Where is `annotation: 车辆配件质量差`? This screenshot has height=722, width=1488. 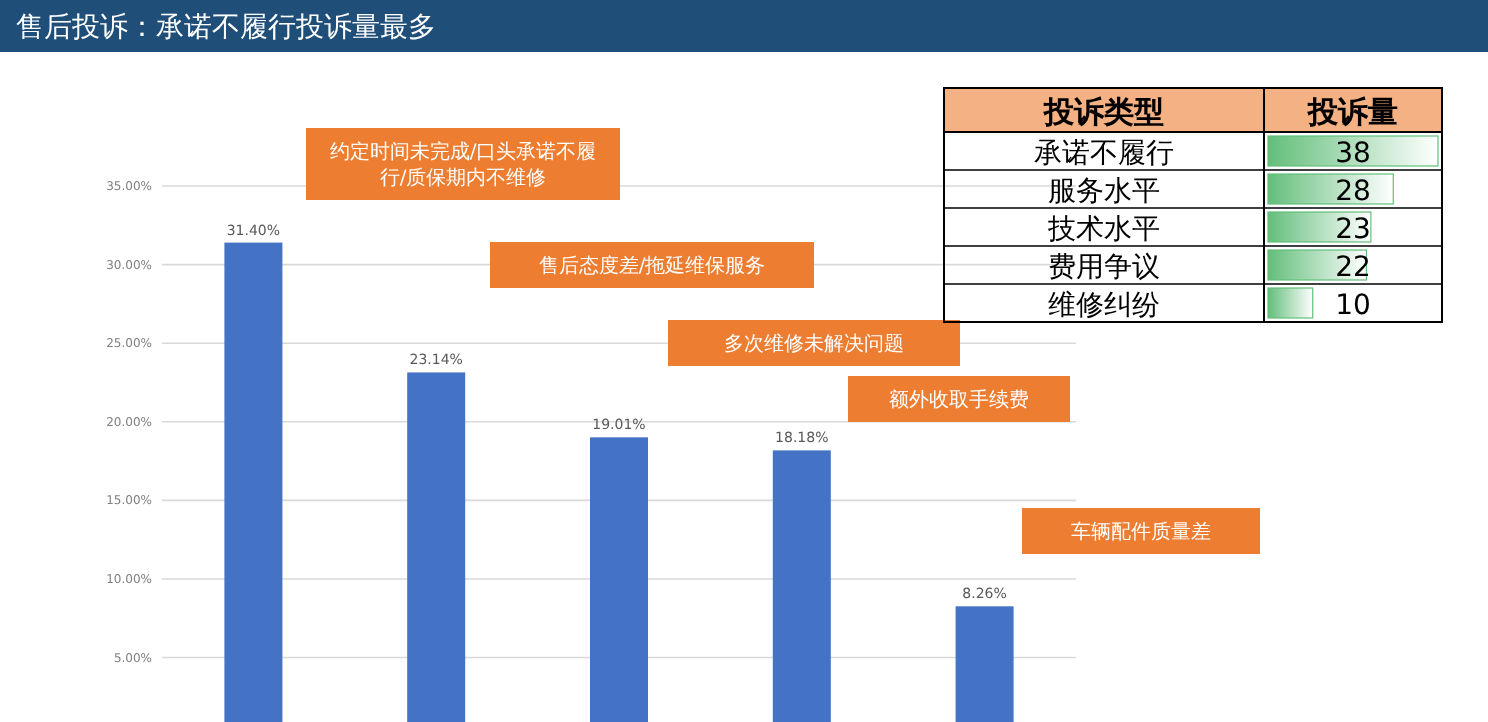
annotation: 车辆配件质量差 is located at coordinates (1141, 532).